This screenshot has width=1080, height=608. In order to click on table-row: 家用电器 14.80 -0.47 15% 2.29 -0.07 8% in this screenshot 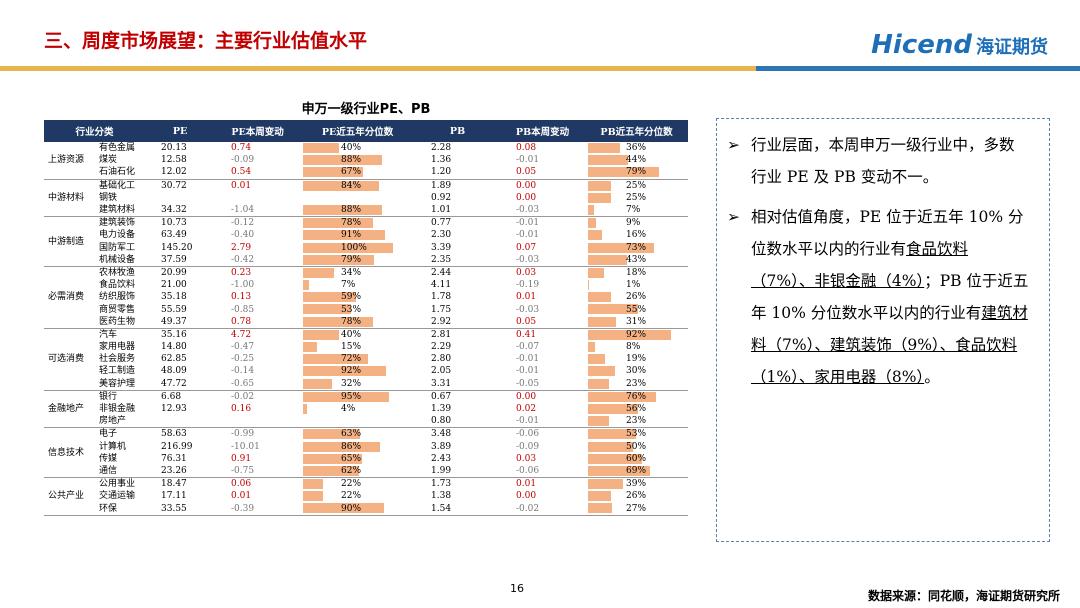, I will do `click(366, 347)`.